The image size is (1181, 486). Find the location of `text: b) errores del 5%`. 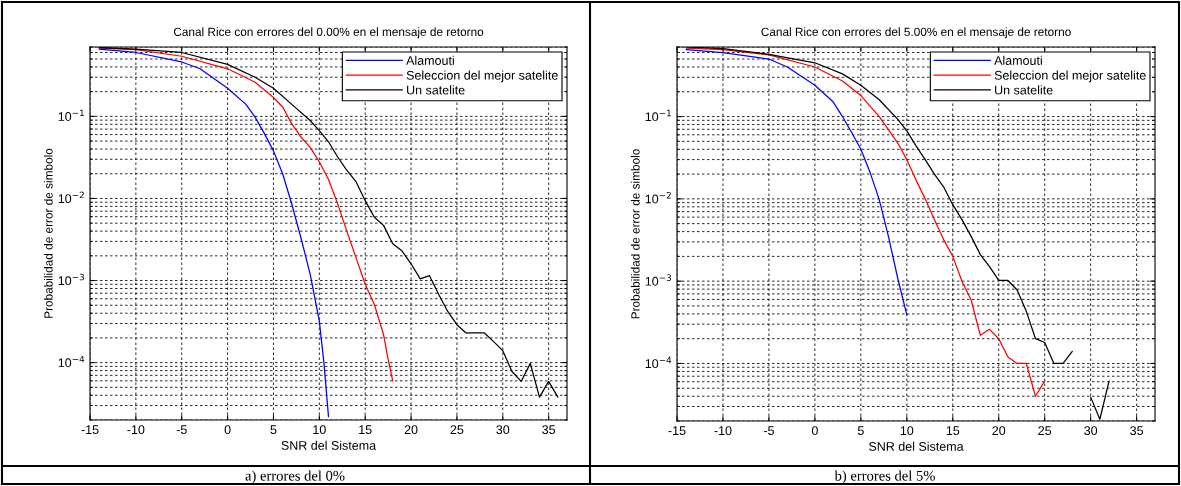

text: b) errores del 5% is located at coordinates (884, 477).